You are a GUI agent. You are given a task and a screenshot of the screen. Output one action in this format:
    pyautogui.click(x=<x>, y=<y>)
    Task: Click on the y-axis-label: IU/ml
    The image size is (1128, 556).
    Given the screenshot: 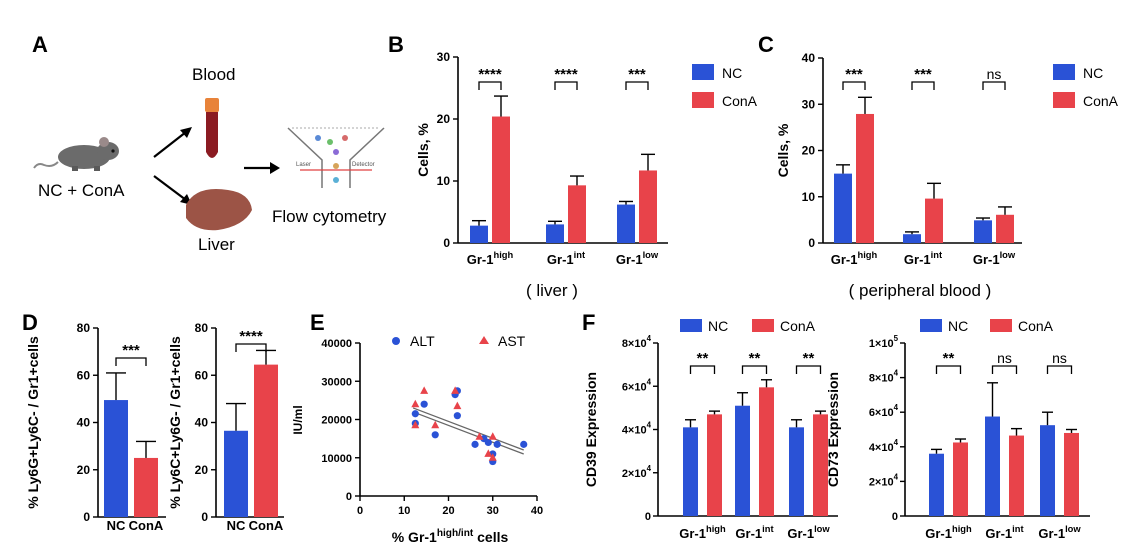 What is the action you would take?
    pyautogui.click(x=298, y=419)
    